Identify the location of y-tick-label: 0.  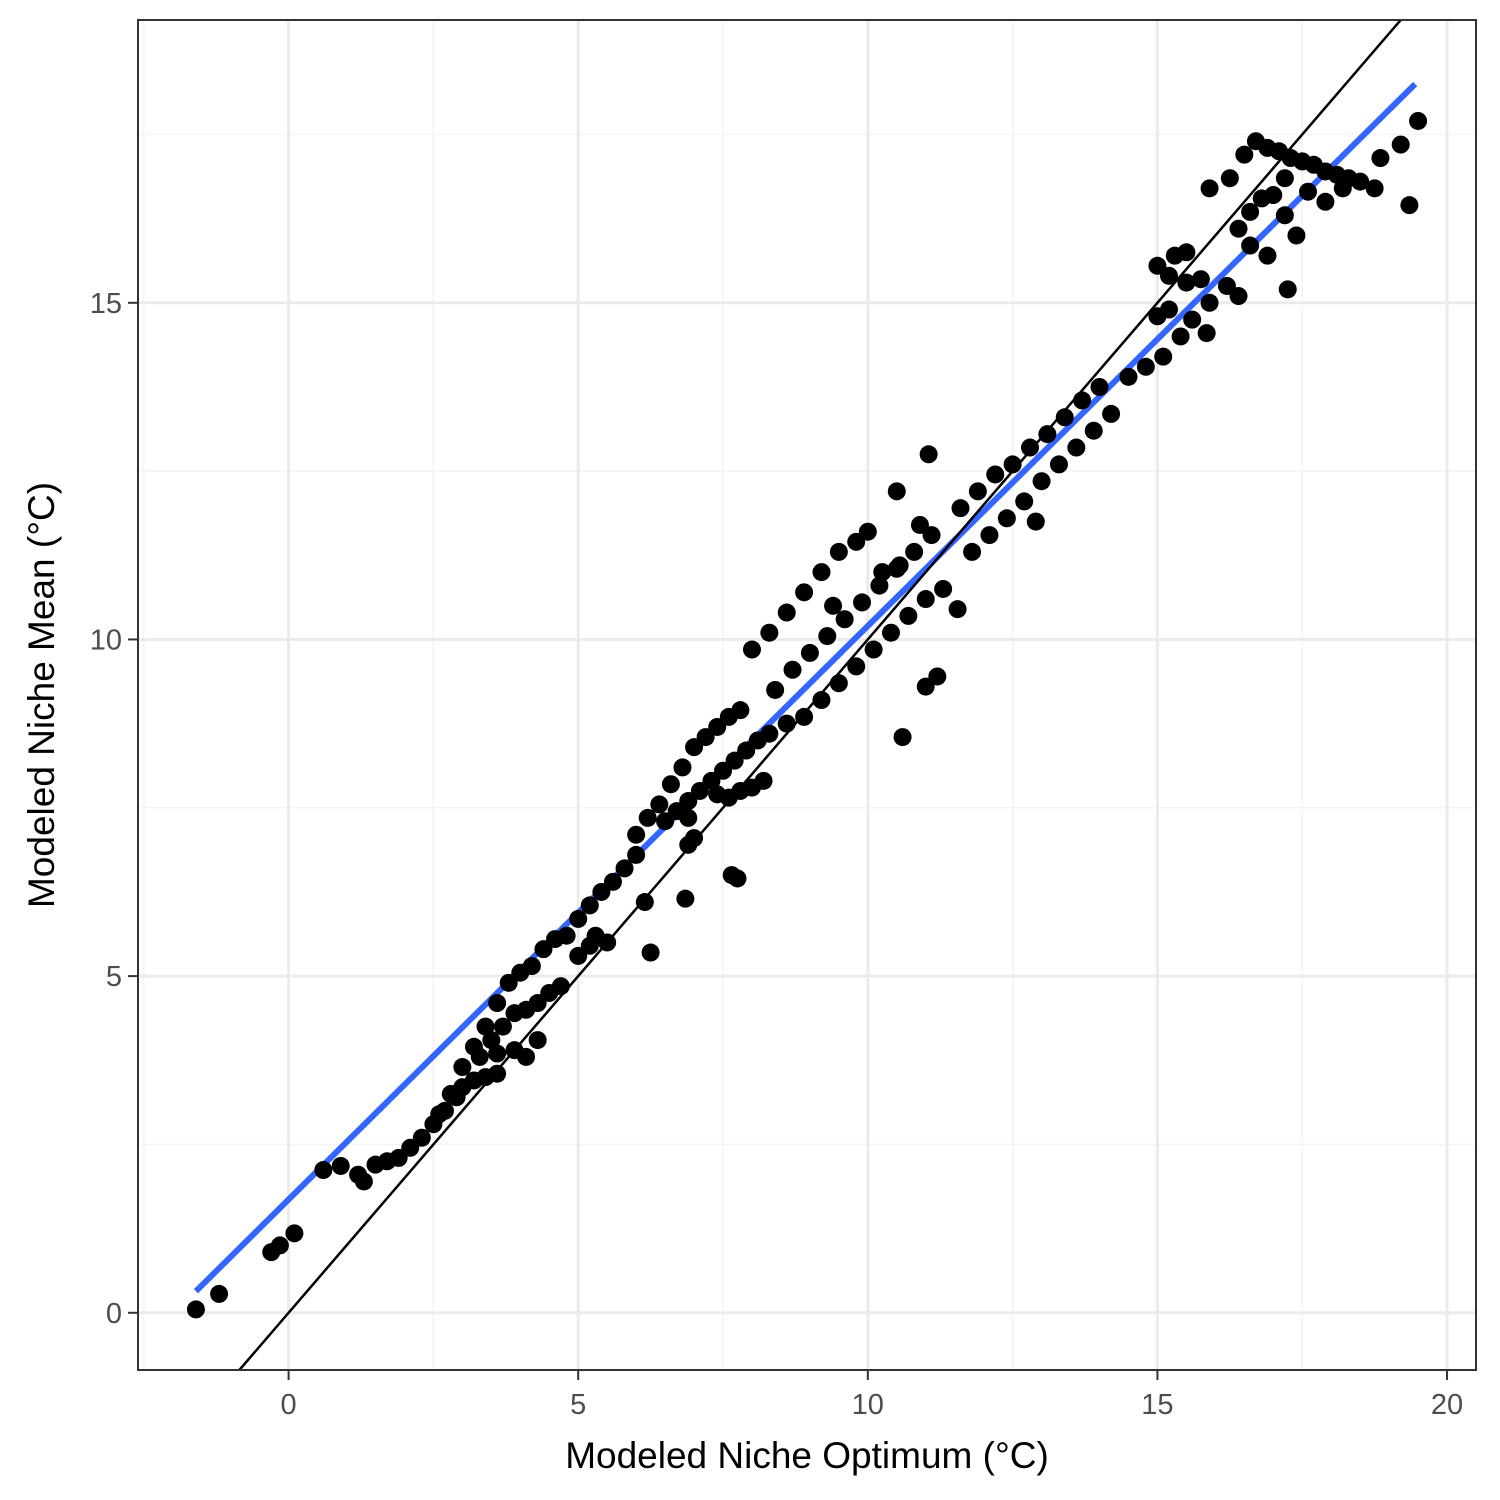
(114, 1314).